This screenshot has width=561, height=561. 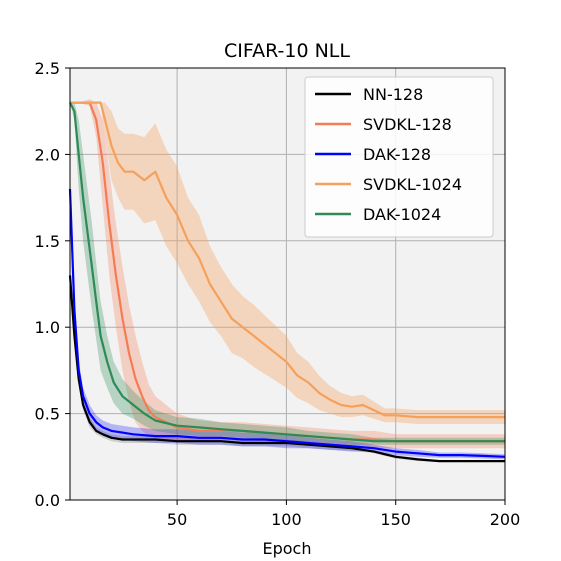 What do you see at coordinates (177, 519) in the screenshot?
I see `x-tick-label: 50` at bounding box center [177, 519].